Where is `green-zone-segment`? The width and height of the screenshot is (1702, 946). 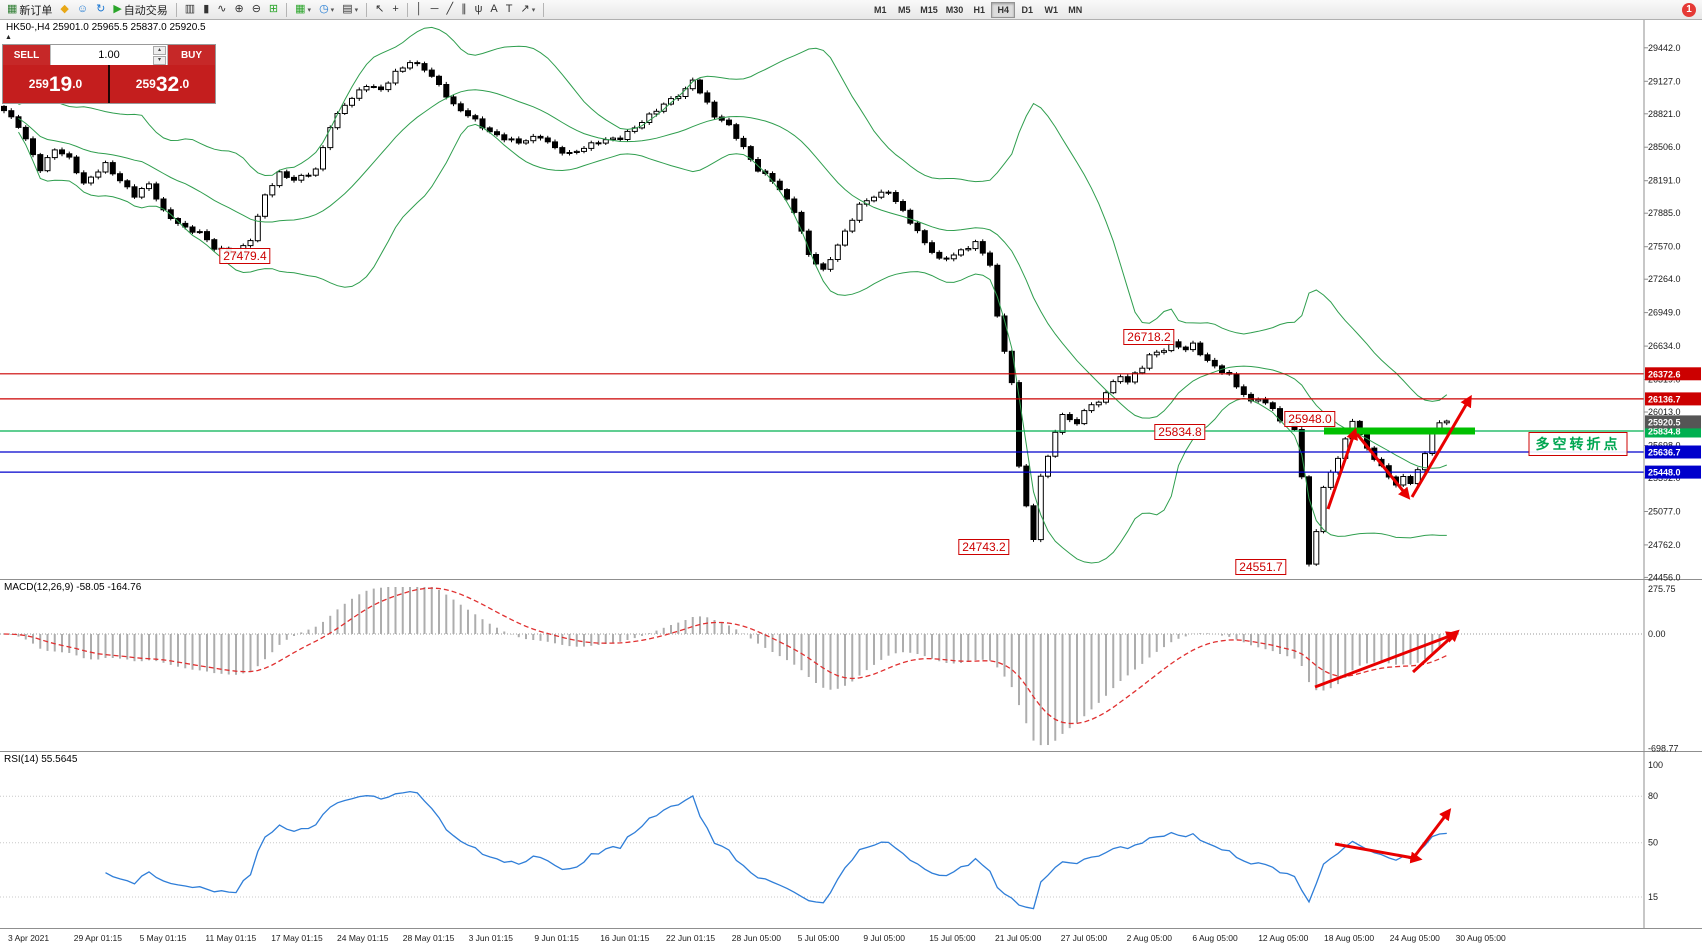 green-zone-segment is located at coordinates (1399, 431).